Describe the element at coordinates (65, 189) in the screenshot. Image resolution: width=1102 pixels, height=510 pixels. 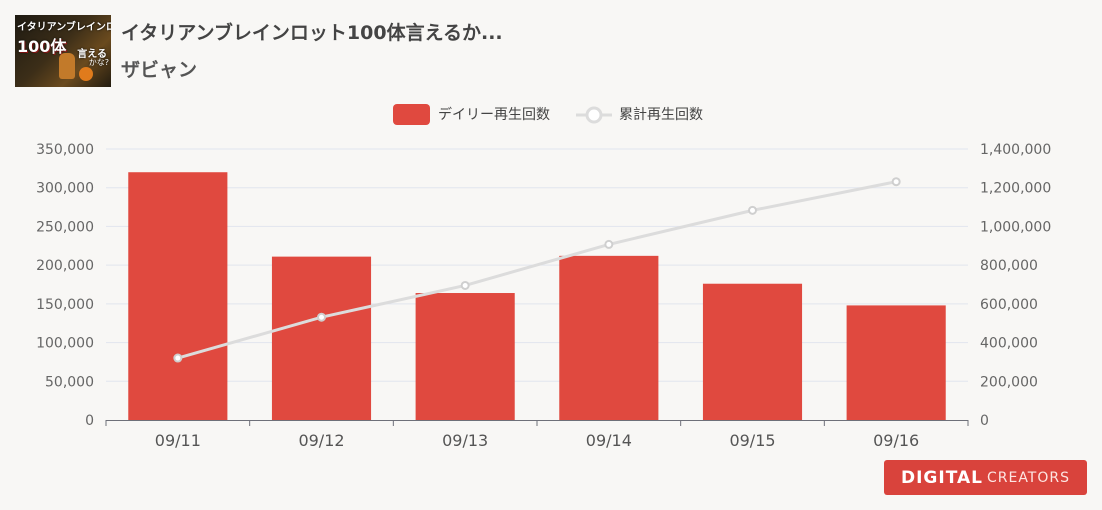
I see `y-left-tick-label: 300,000` at that location.